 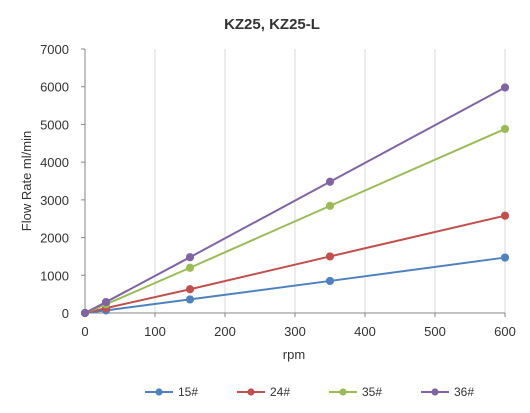 What do you see at coordinates (54, 87) in the screenshot?
I see `y-tick-label: 6000` at bounding box center [54, 87].